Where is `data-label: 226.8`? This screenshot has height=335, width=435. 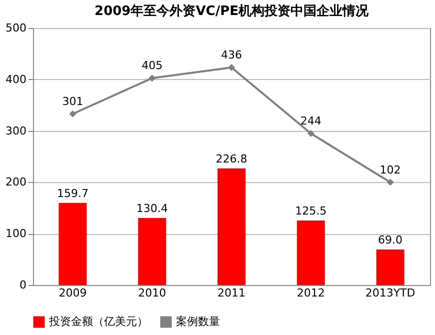 data-label: 226.8 is located at coordinates (232, 159).